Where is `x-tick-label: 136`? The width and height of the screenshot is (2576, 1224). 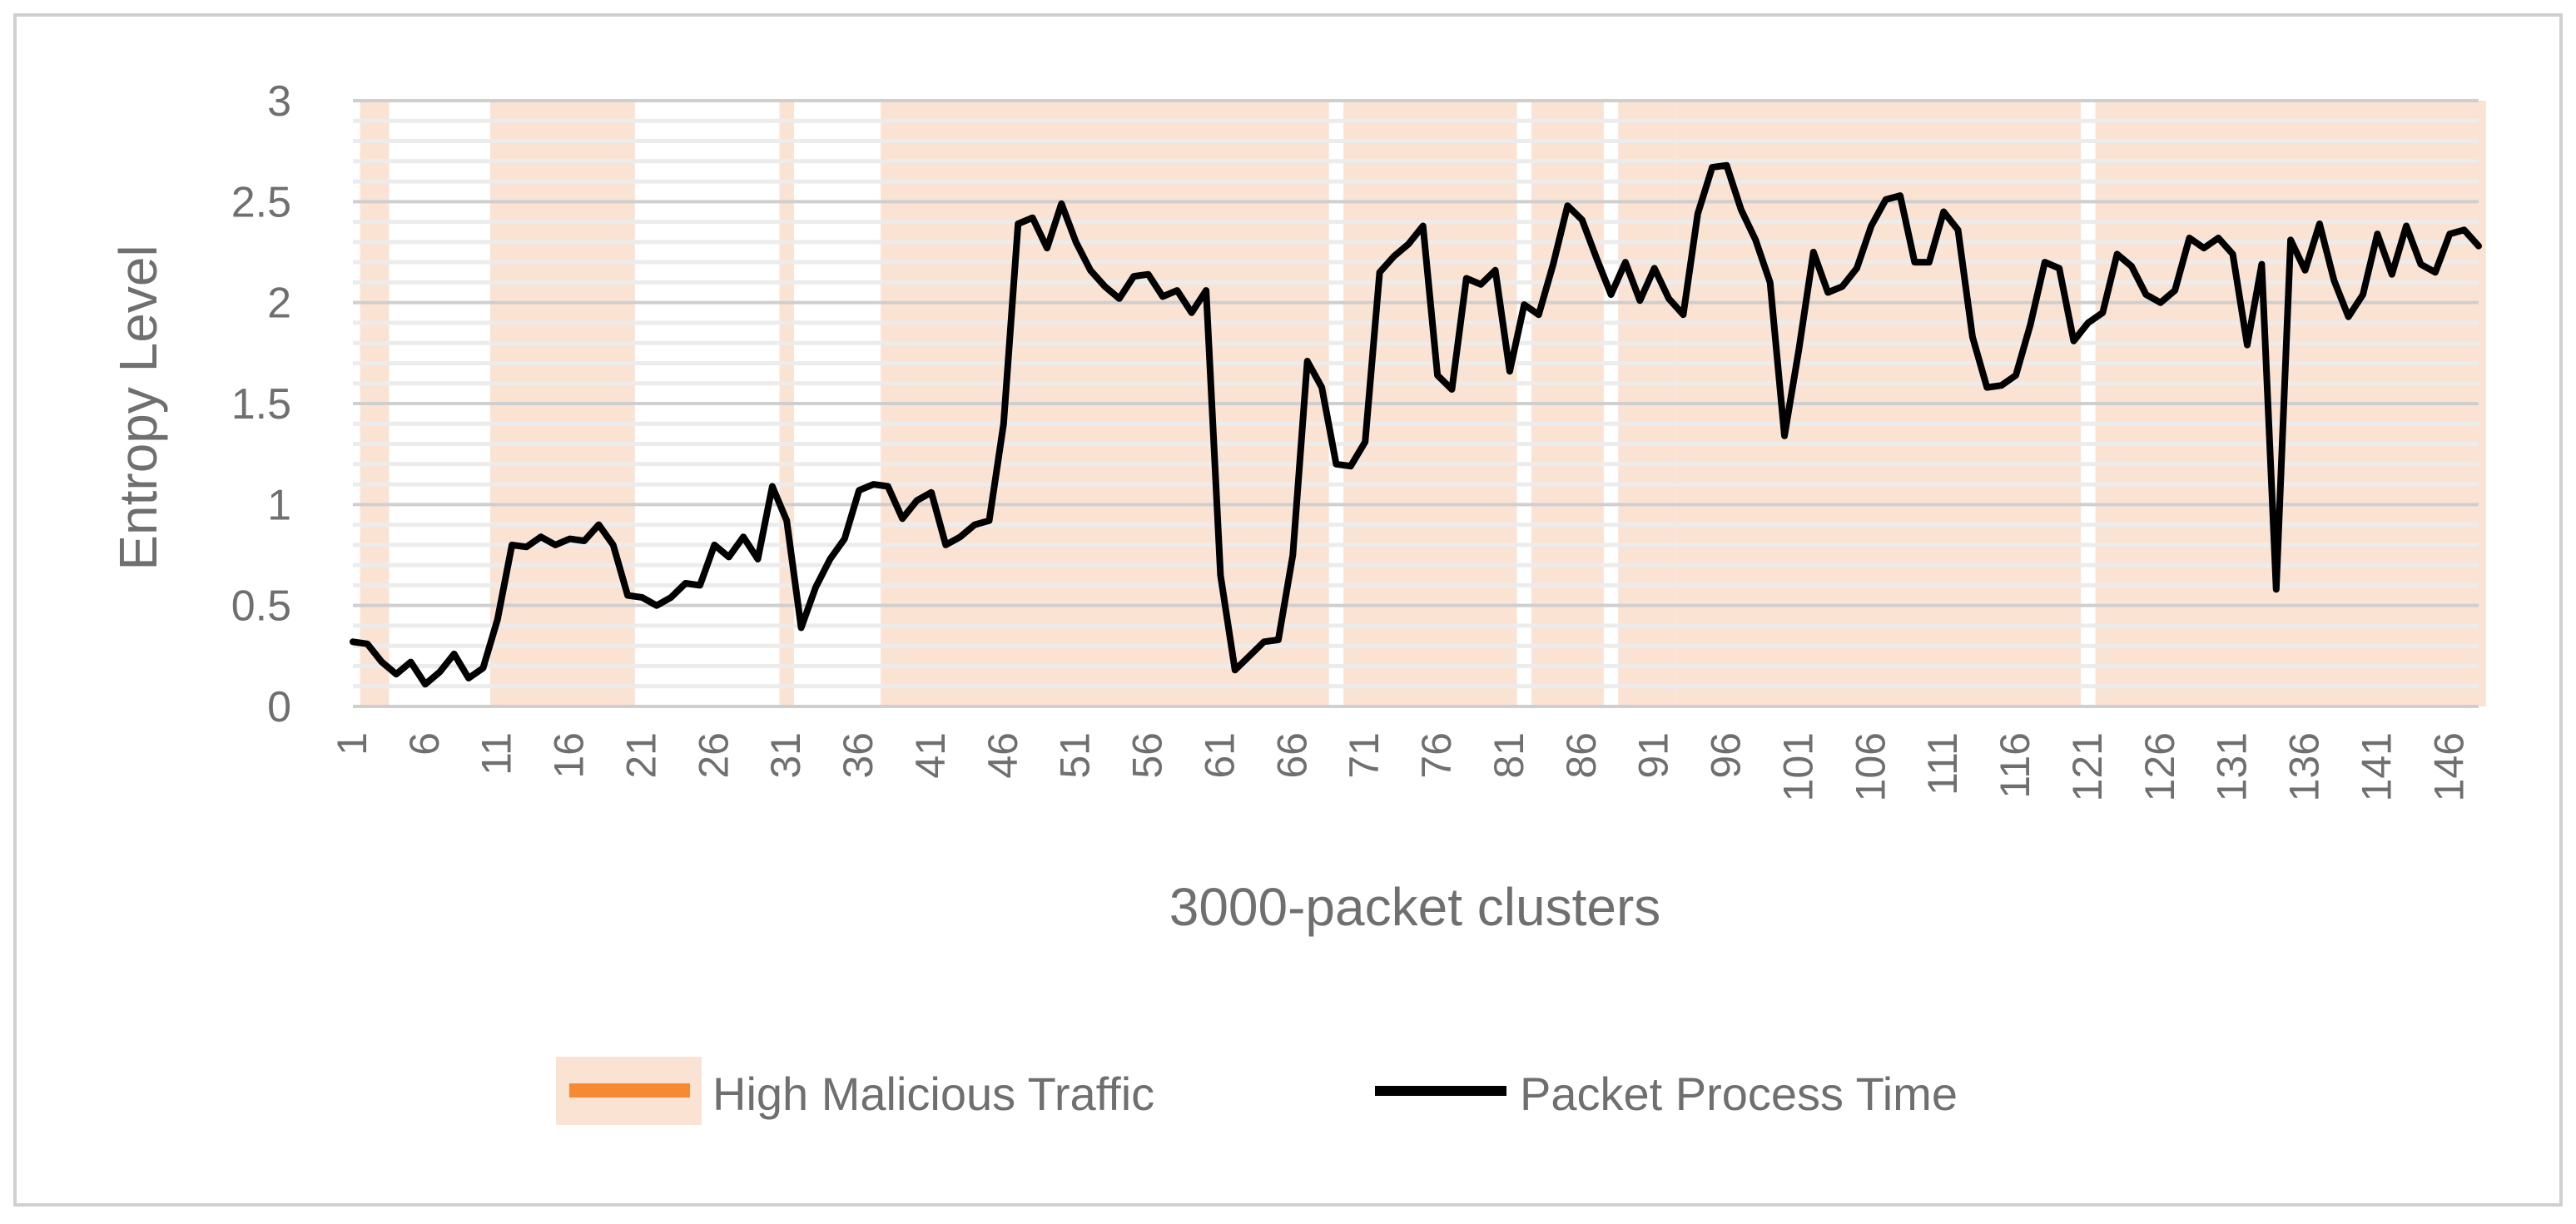 x-tick-label: 136 is located at coordinates (2304, 766).